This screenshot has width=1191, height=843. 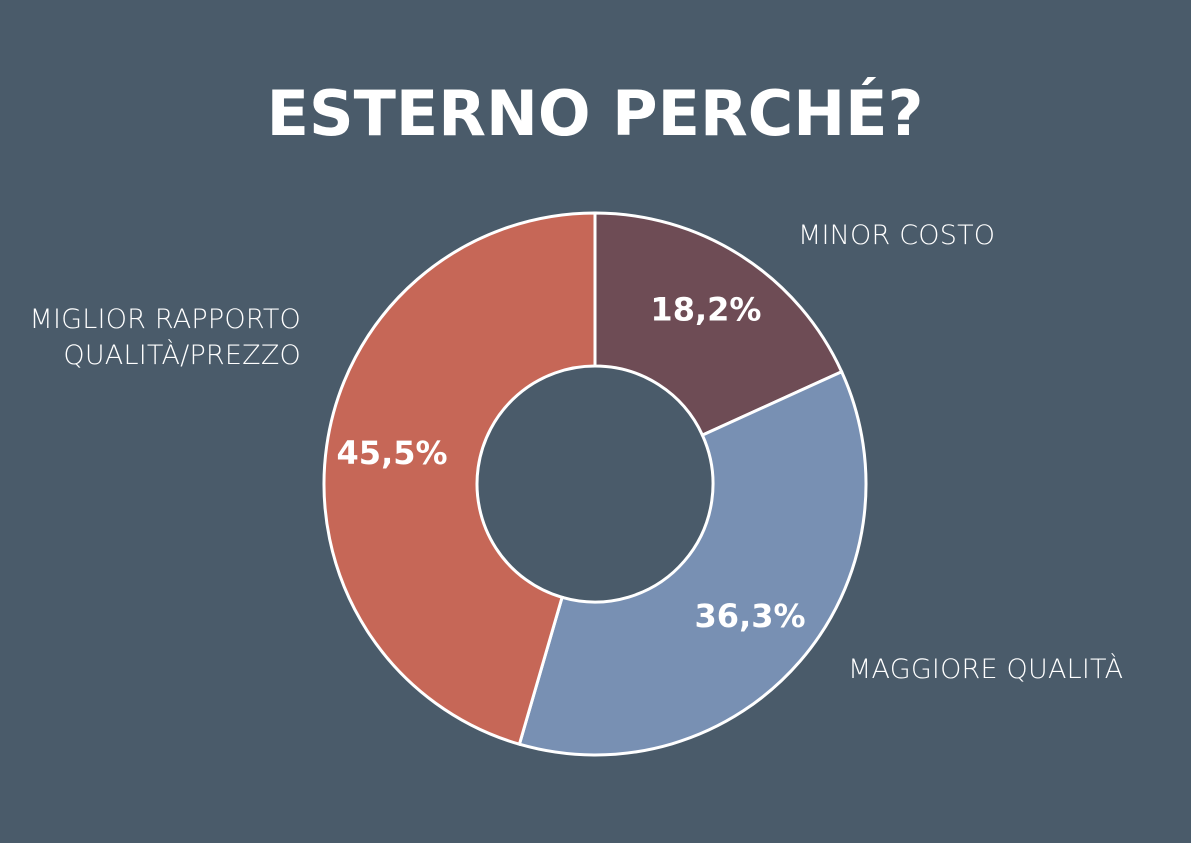 What do you see at coordinates (897, 235) in the screenshot?
I see `category-label: MINOR COSTO` at bounding box center [897, 235].